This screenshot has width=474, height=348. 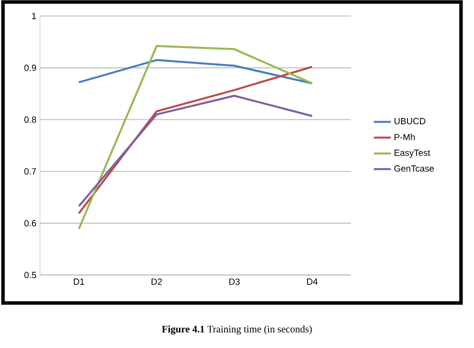 What do you see at coordinates (196, 71) in the screenshot?
I see `line-series` at bounding box center [196, 71].